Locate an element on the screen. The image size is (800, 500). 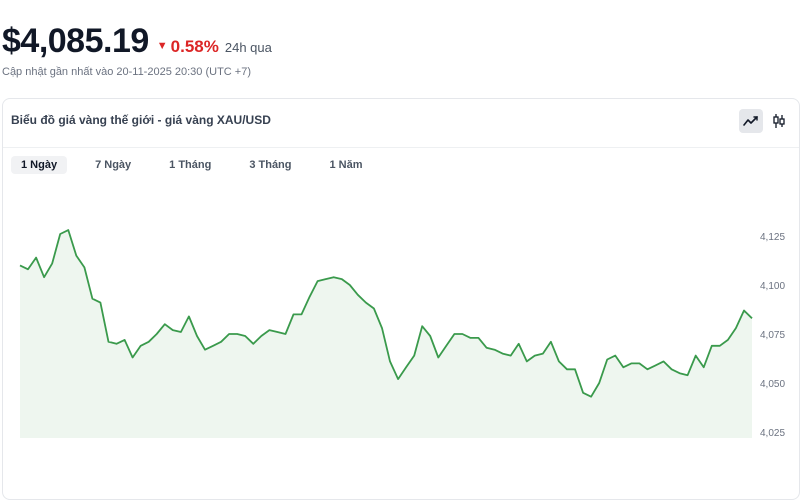
y-tick-label: 4,125 is located at coordinates (772, 237).